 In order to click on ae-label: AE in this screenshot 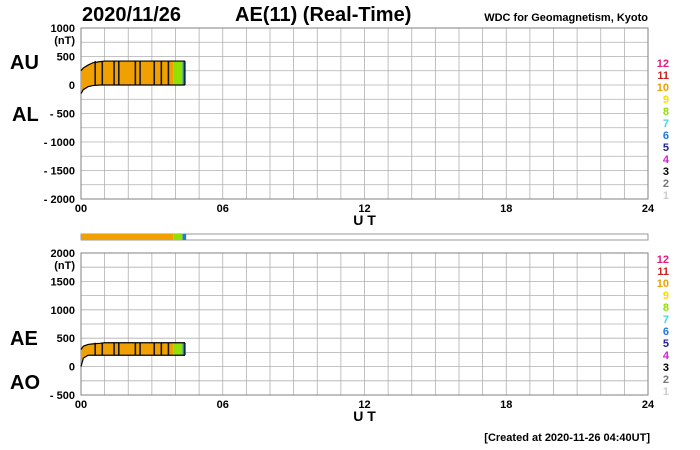, I will do `click(24, 339)`.